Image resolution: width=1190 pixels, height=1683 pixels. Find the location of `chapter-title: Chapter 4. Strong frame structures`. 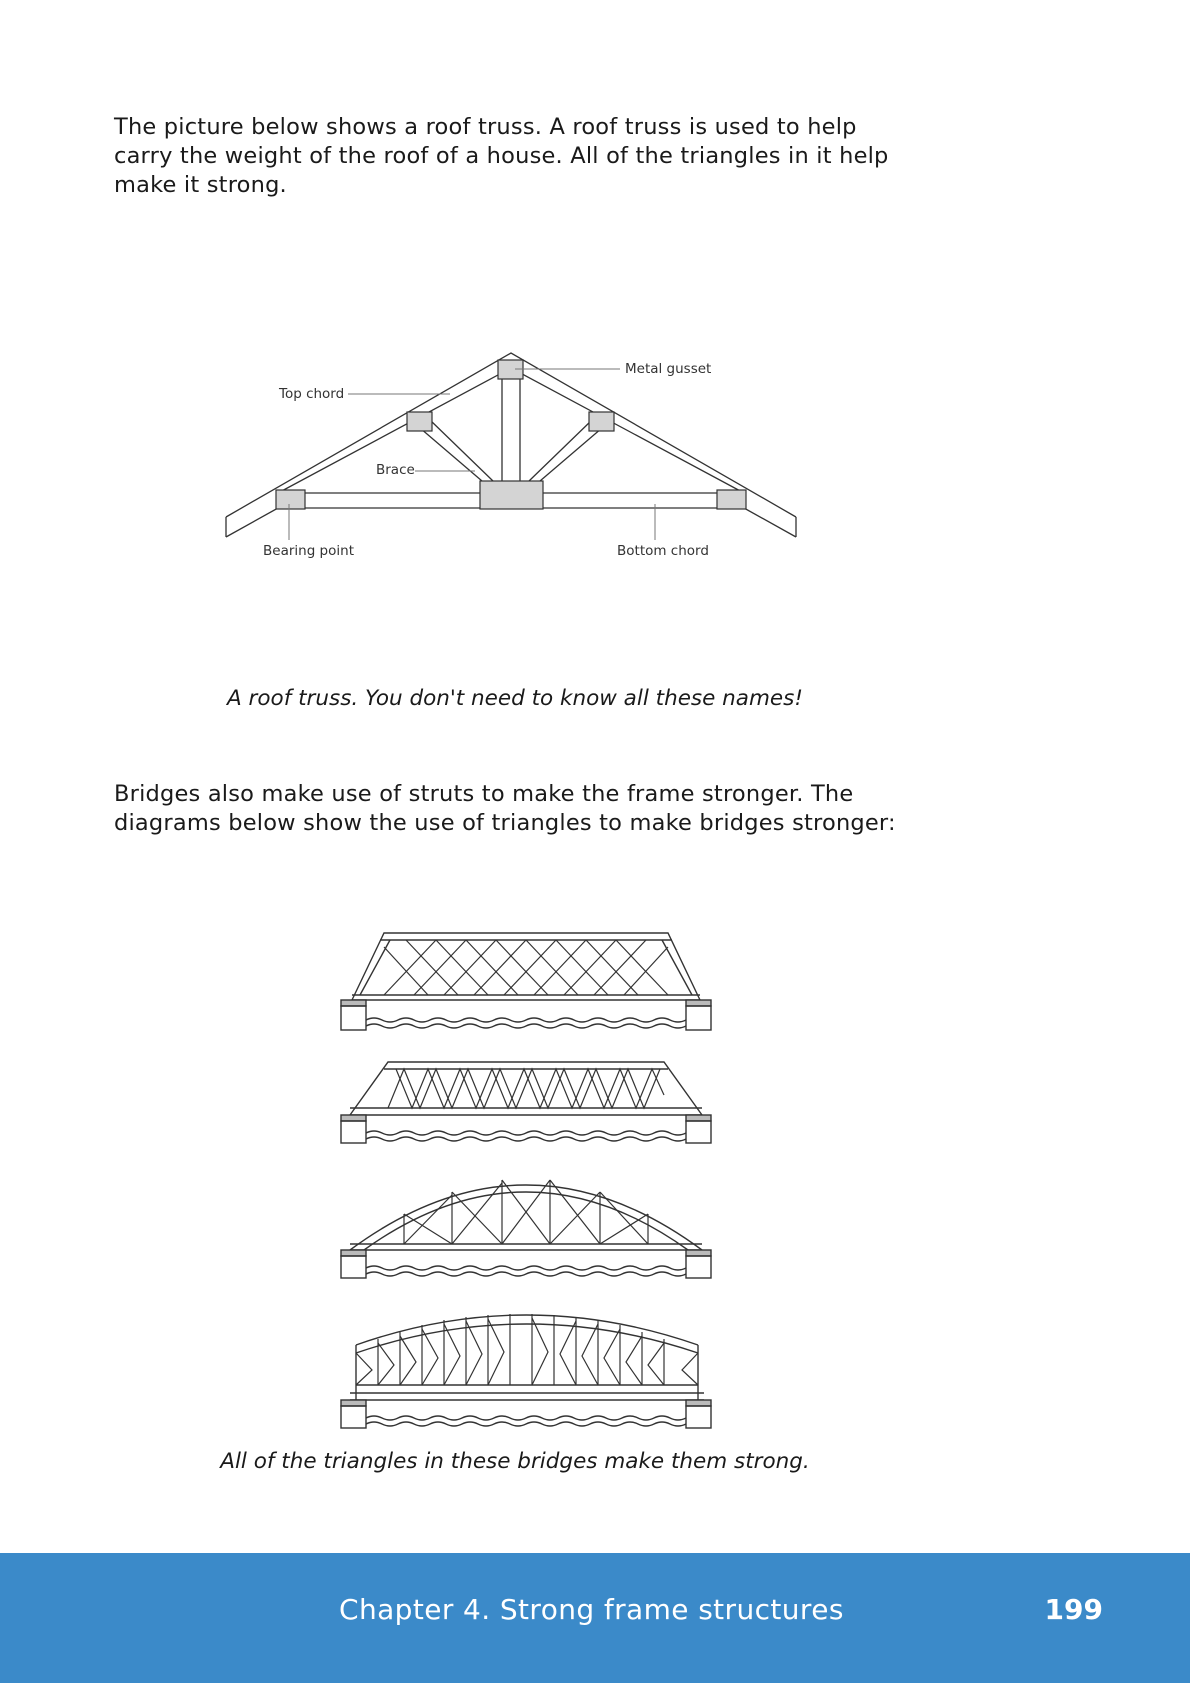

chapter-title: Chapter 4. Strong frame structures is located at coordinates (591, 1609).